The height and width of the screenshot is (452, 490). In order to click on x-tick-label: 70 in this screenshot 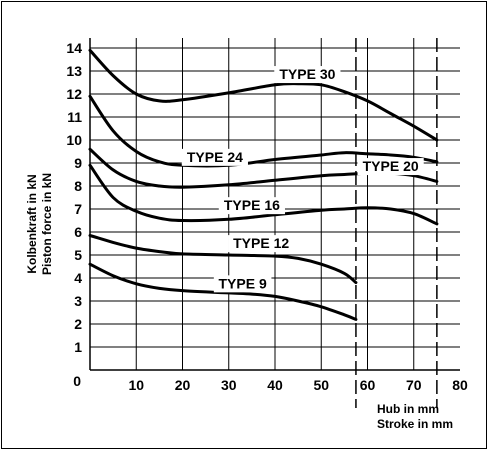, I will do `click(414, 385)`.